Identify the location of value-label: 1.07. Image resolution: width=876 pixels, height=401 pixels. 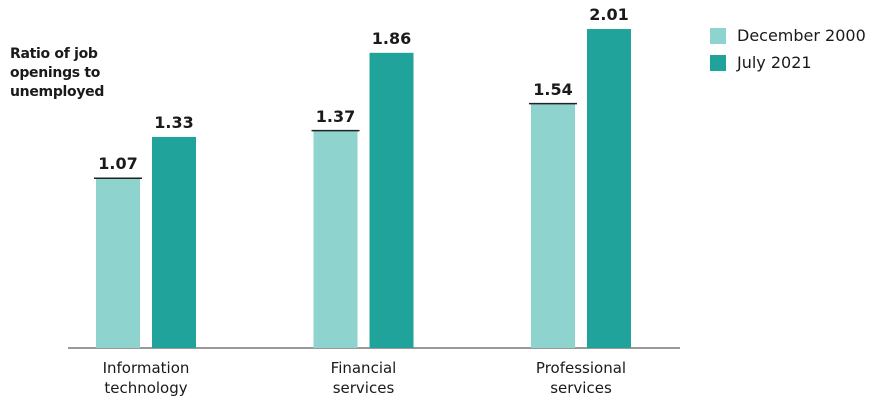
(118, 164).